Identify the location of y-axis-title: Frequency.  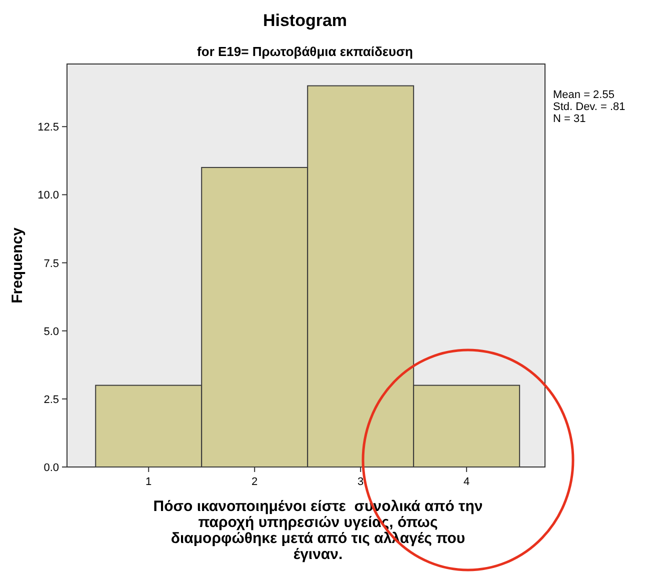
(17, 265).